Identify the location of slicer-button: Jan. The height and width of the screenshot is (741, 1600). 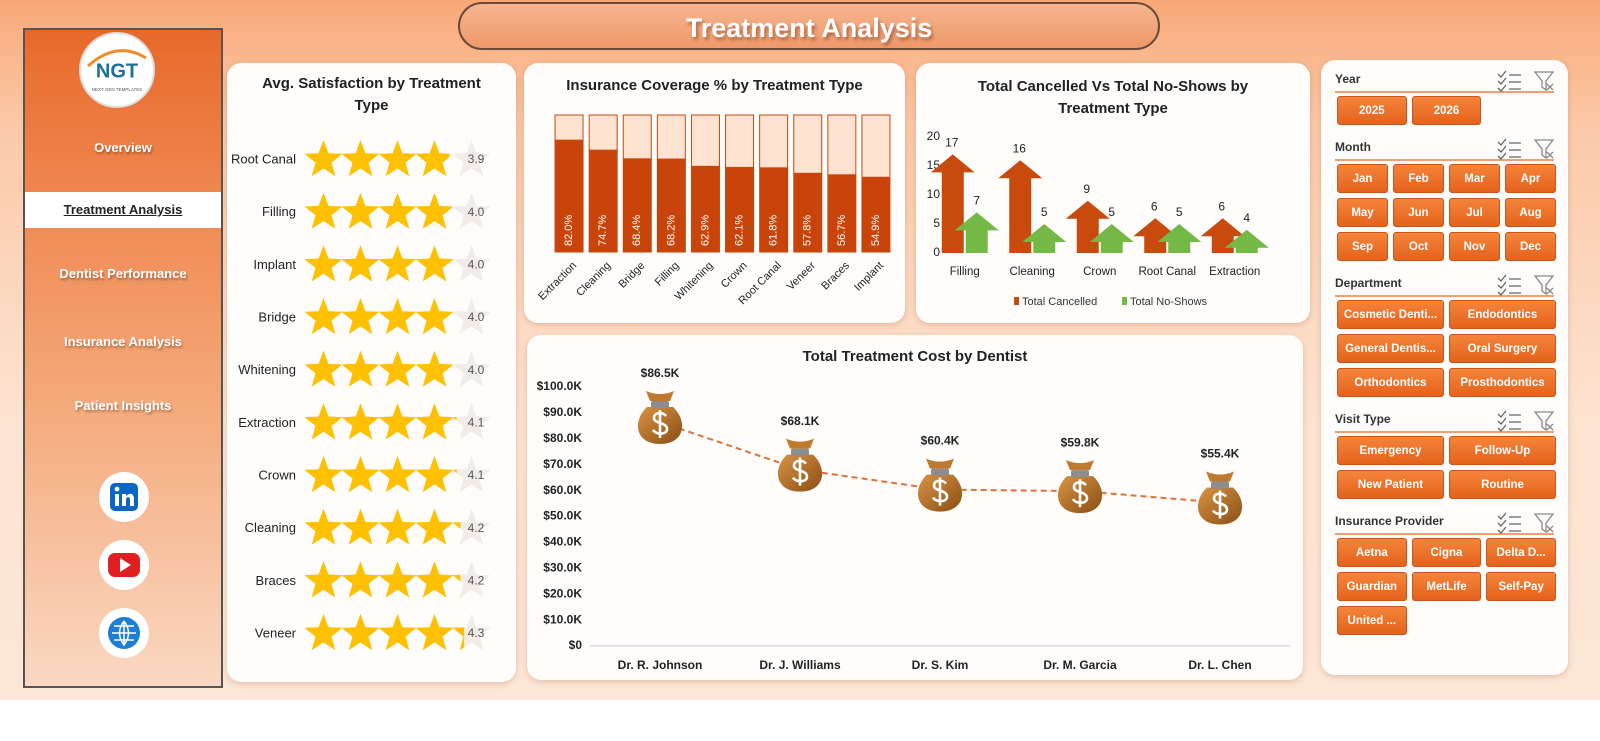
(1362, 178).